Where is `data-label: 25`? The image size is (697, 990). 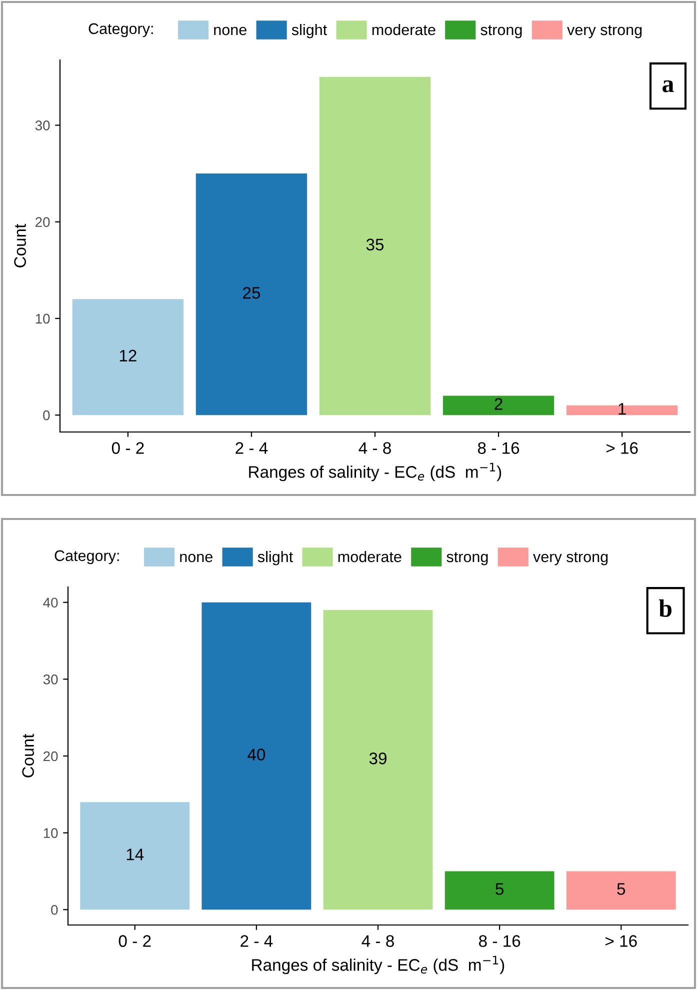 data-label: 25 is located at coordinates (251, 292).